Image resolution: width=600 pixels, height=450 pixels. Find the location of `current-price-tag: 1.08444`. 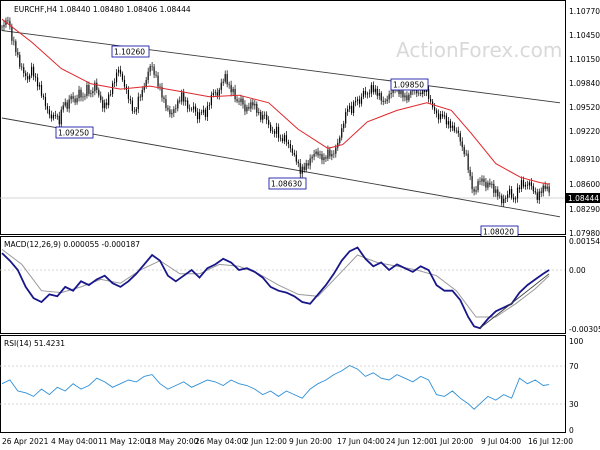

current-price-tag: 1.08444 is located at coordinates (583, 198).